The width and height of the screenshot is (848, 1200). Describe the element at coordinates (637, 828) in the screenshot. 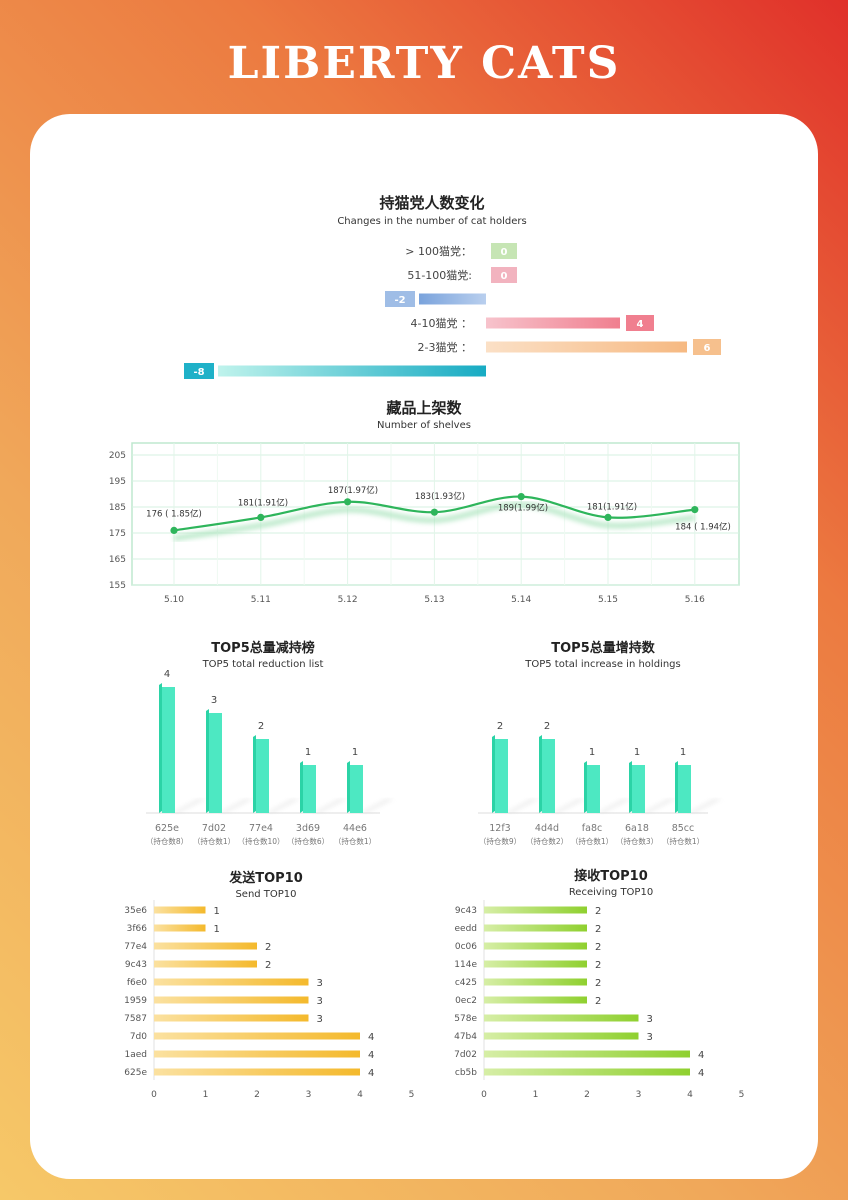

I see `x-category-label: 6a18` at that location.